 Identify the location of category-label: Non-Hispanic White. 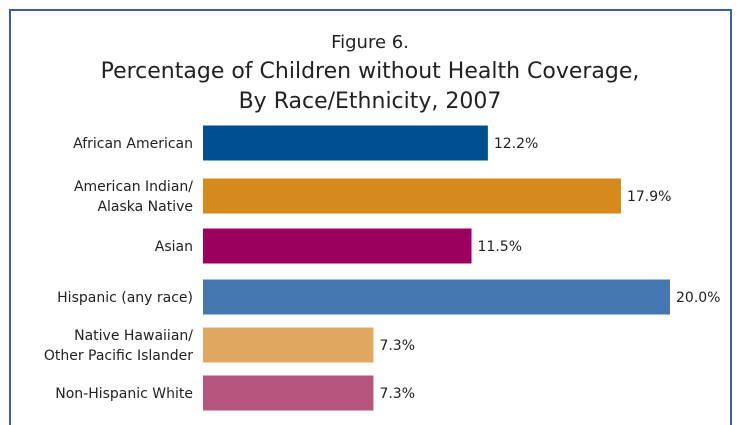
(124, 394).